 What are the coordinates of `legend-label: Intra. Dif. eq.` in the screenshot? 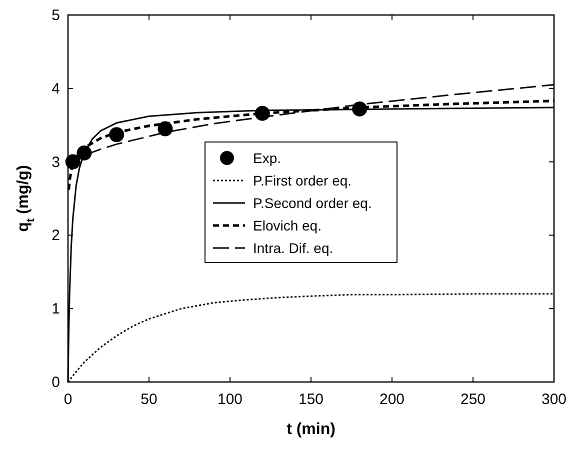 It's located at (293, 248).